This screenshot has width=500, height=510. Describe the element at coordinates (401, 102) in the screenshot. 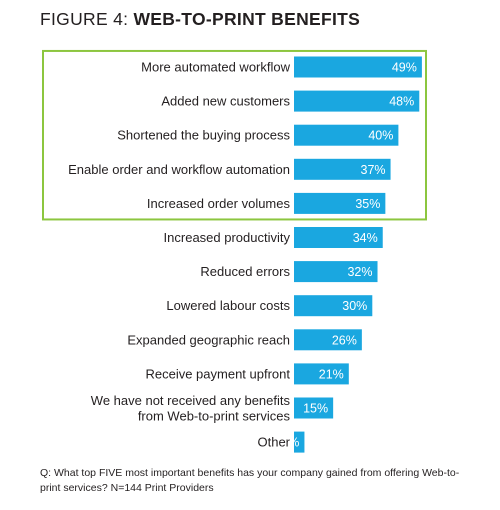

I see `data-label: 48%` at that location.